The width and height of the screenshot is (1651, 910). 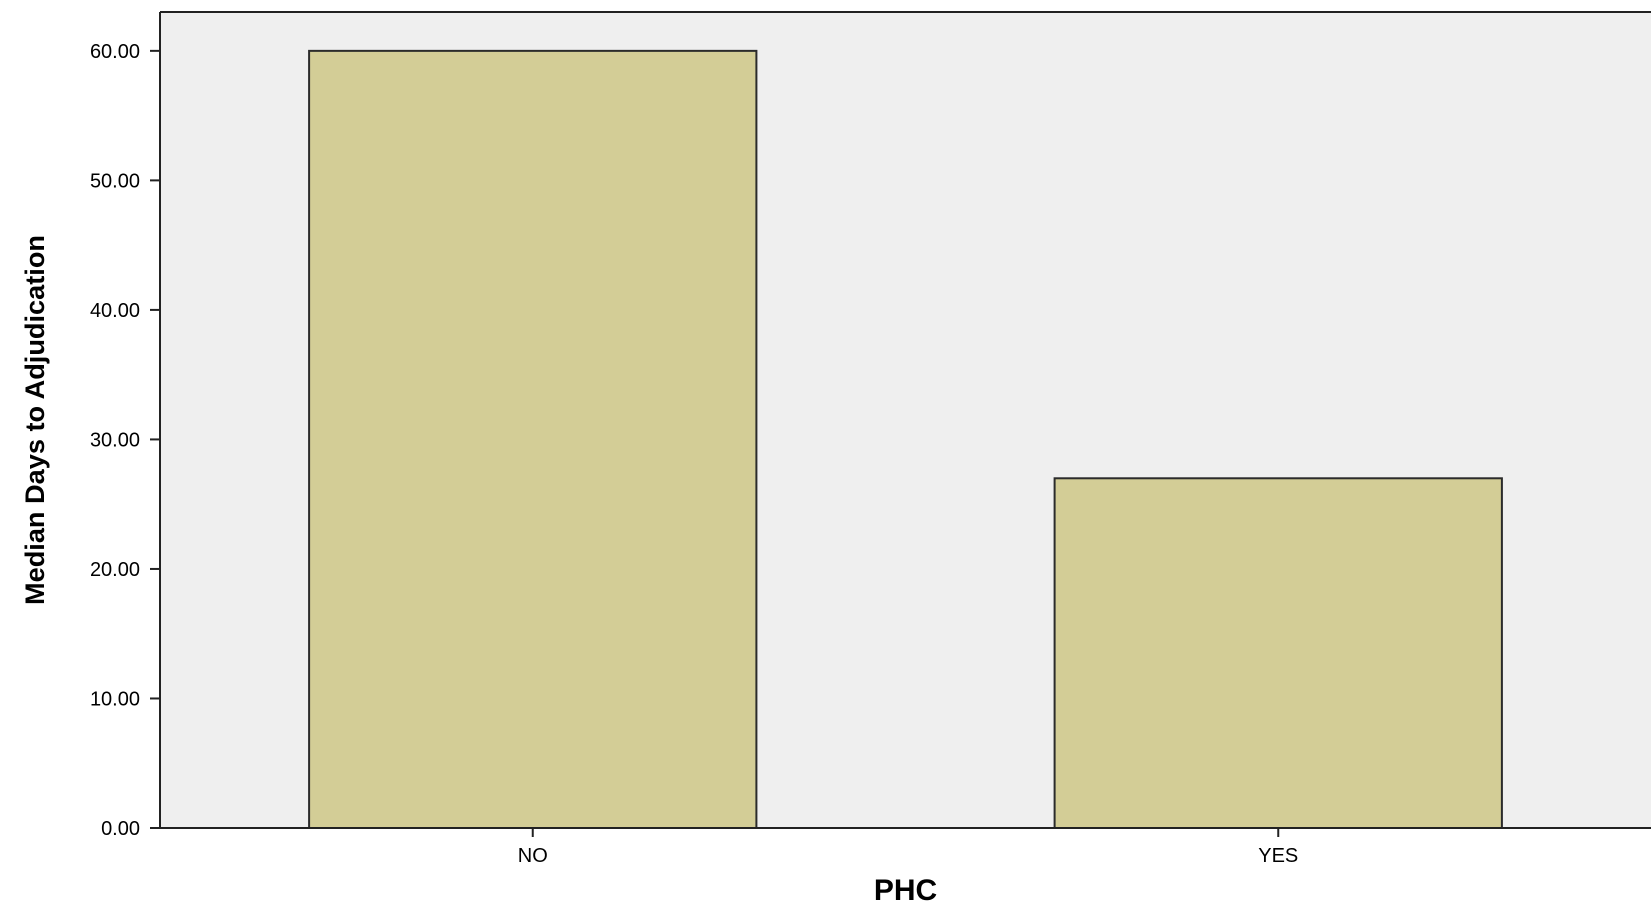 What do you see at coordinates (115, 52) in the screenshot?
I see `y-tick-label: 60.00` at bounding box center [115, 52].